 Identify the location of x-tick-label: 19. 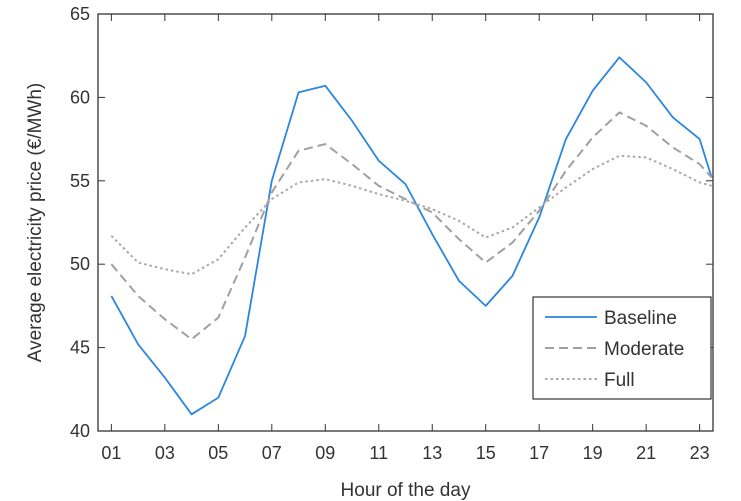
(593, 453).